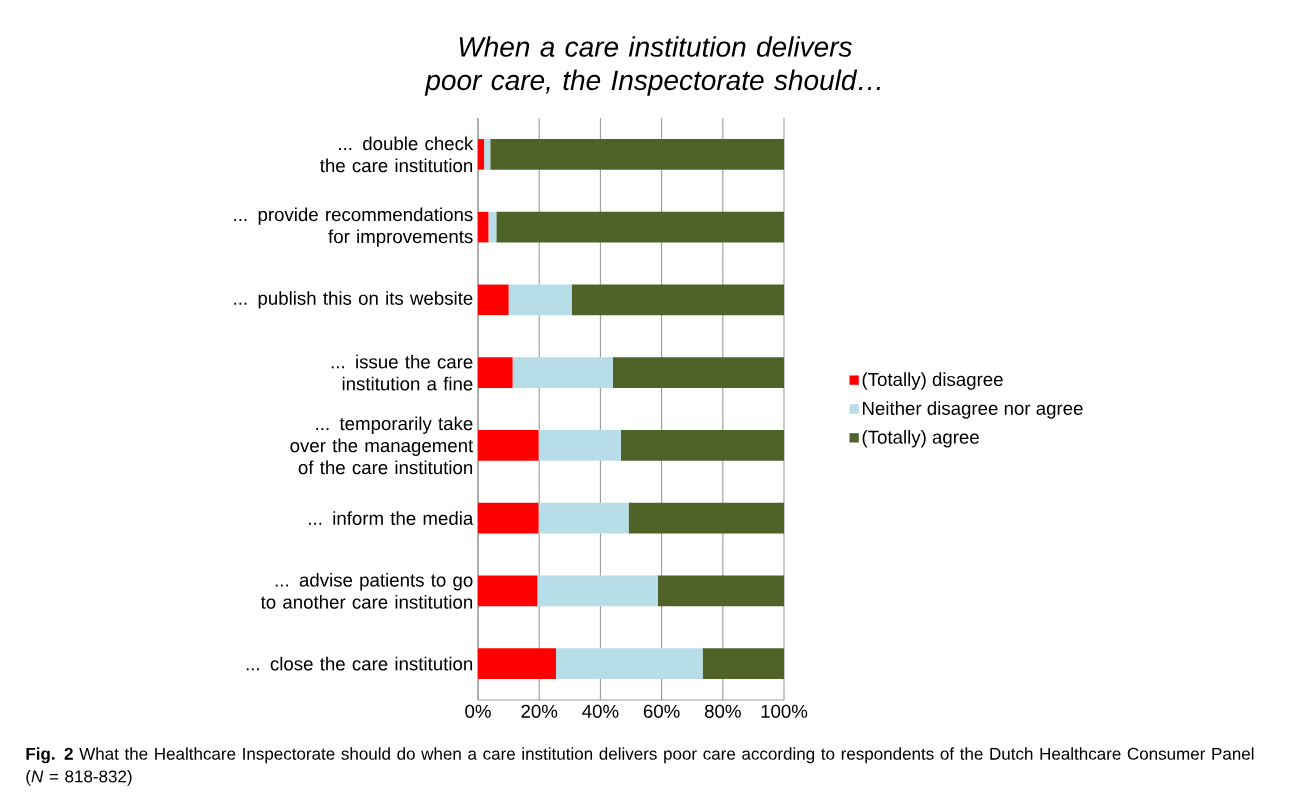 The image size is (1292, 802). I want to click on y-tick-label: ... double check the care institution, so click(397, 154).